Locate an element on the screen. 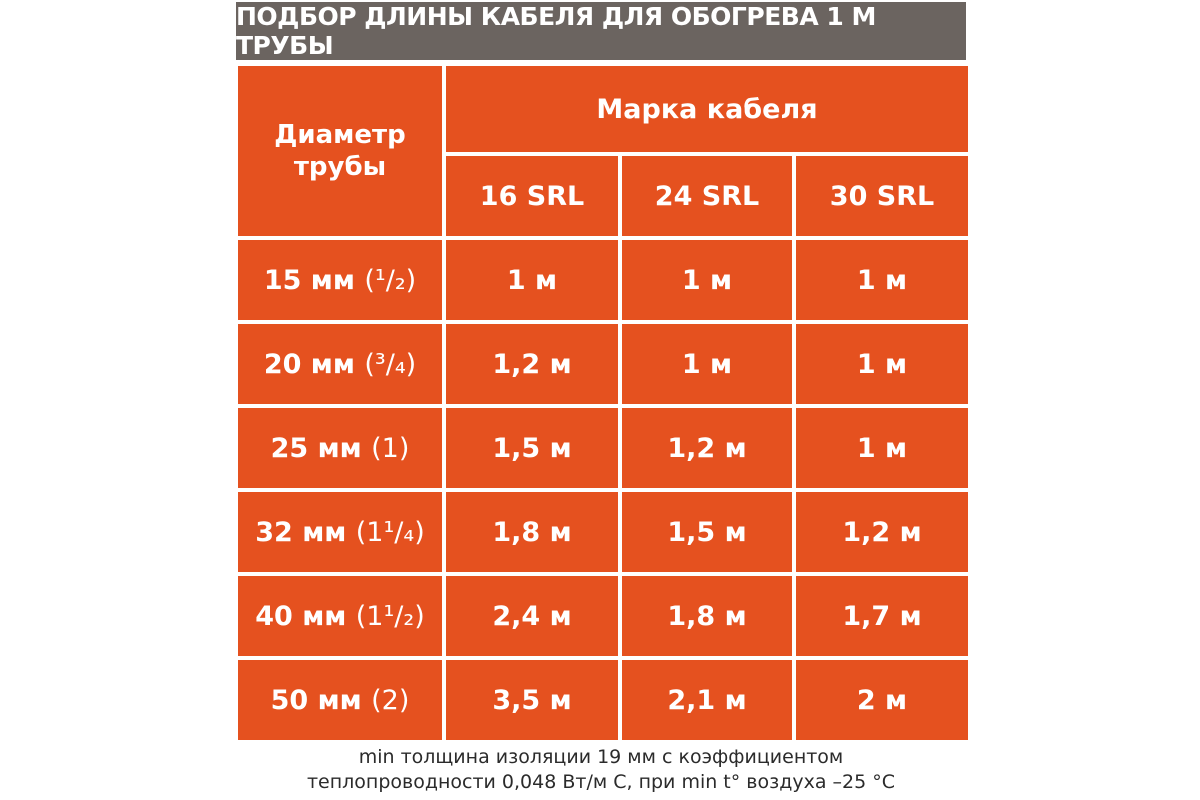  column-header: 16 SRL is located at coordinates (532, 196).